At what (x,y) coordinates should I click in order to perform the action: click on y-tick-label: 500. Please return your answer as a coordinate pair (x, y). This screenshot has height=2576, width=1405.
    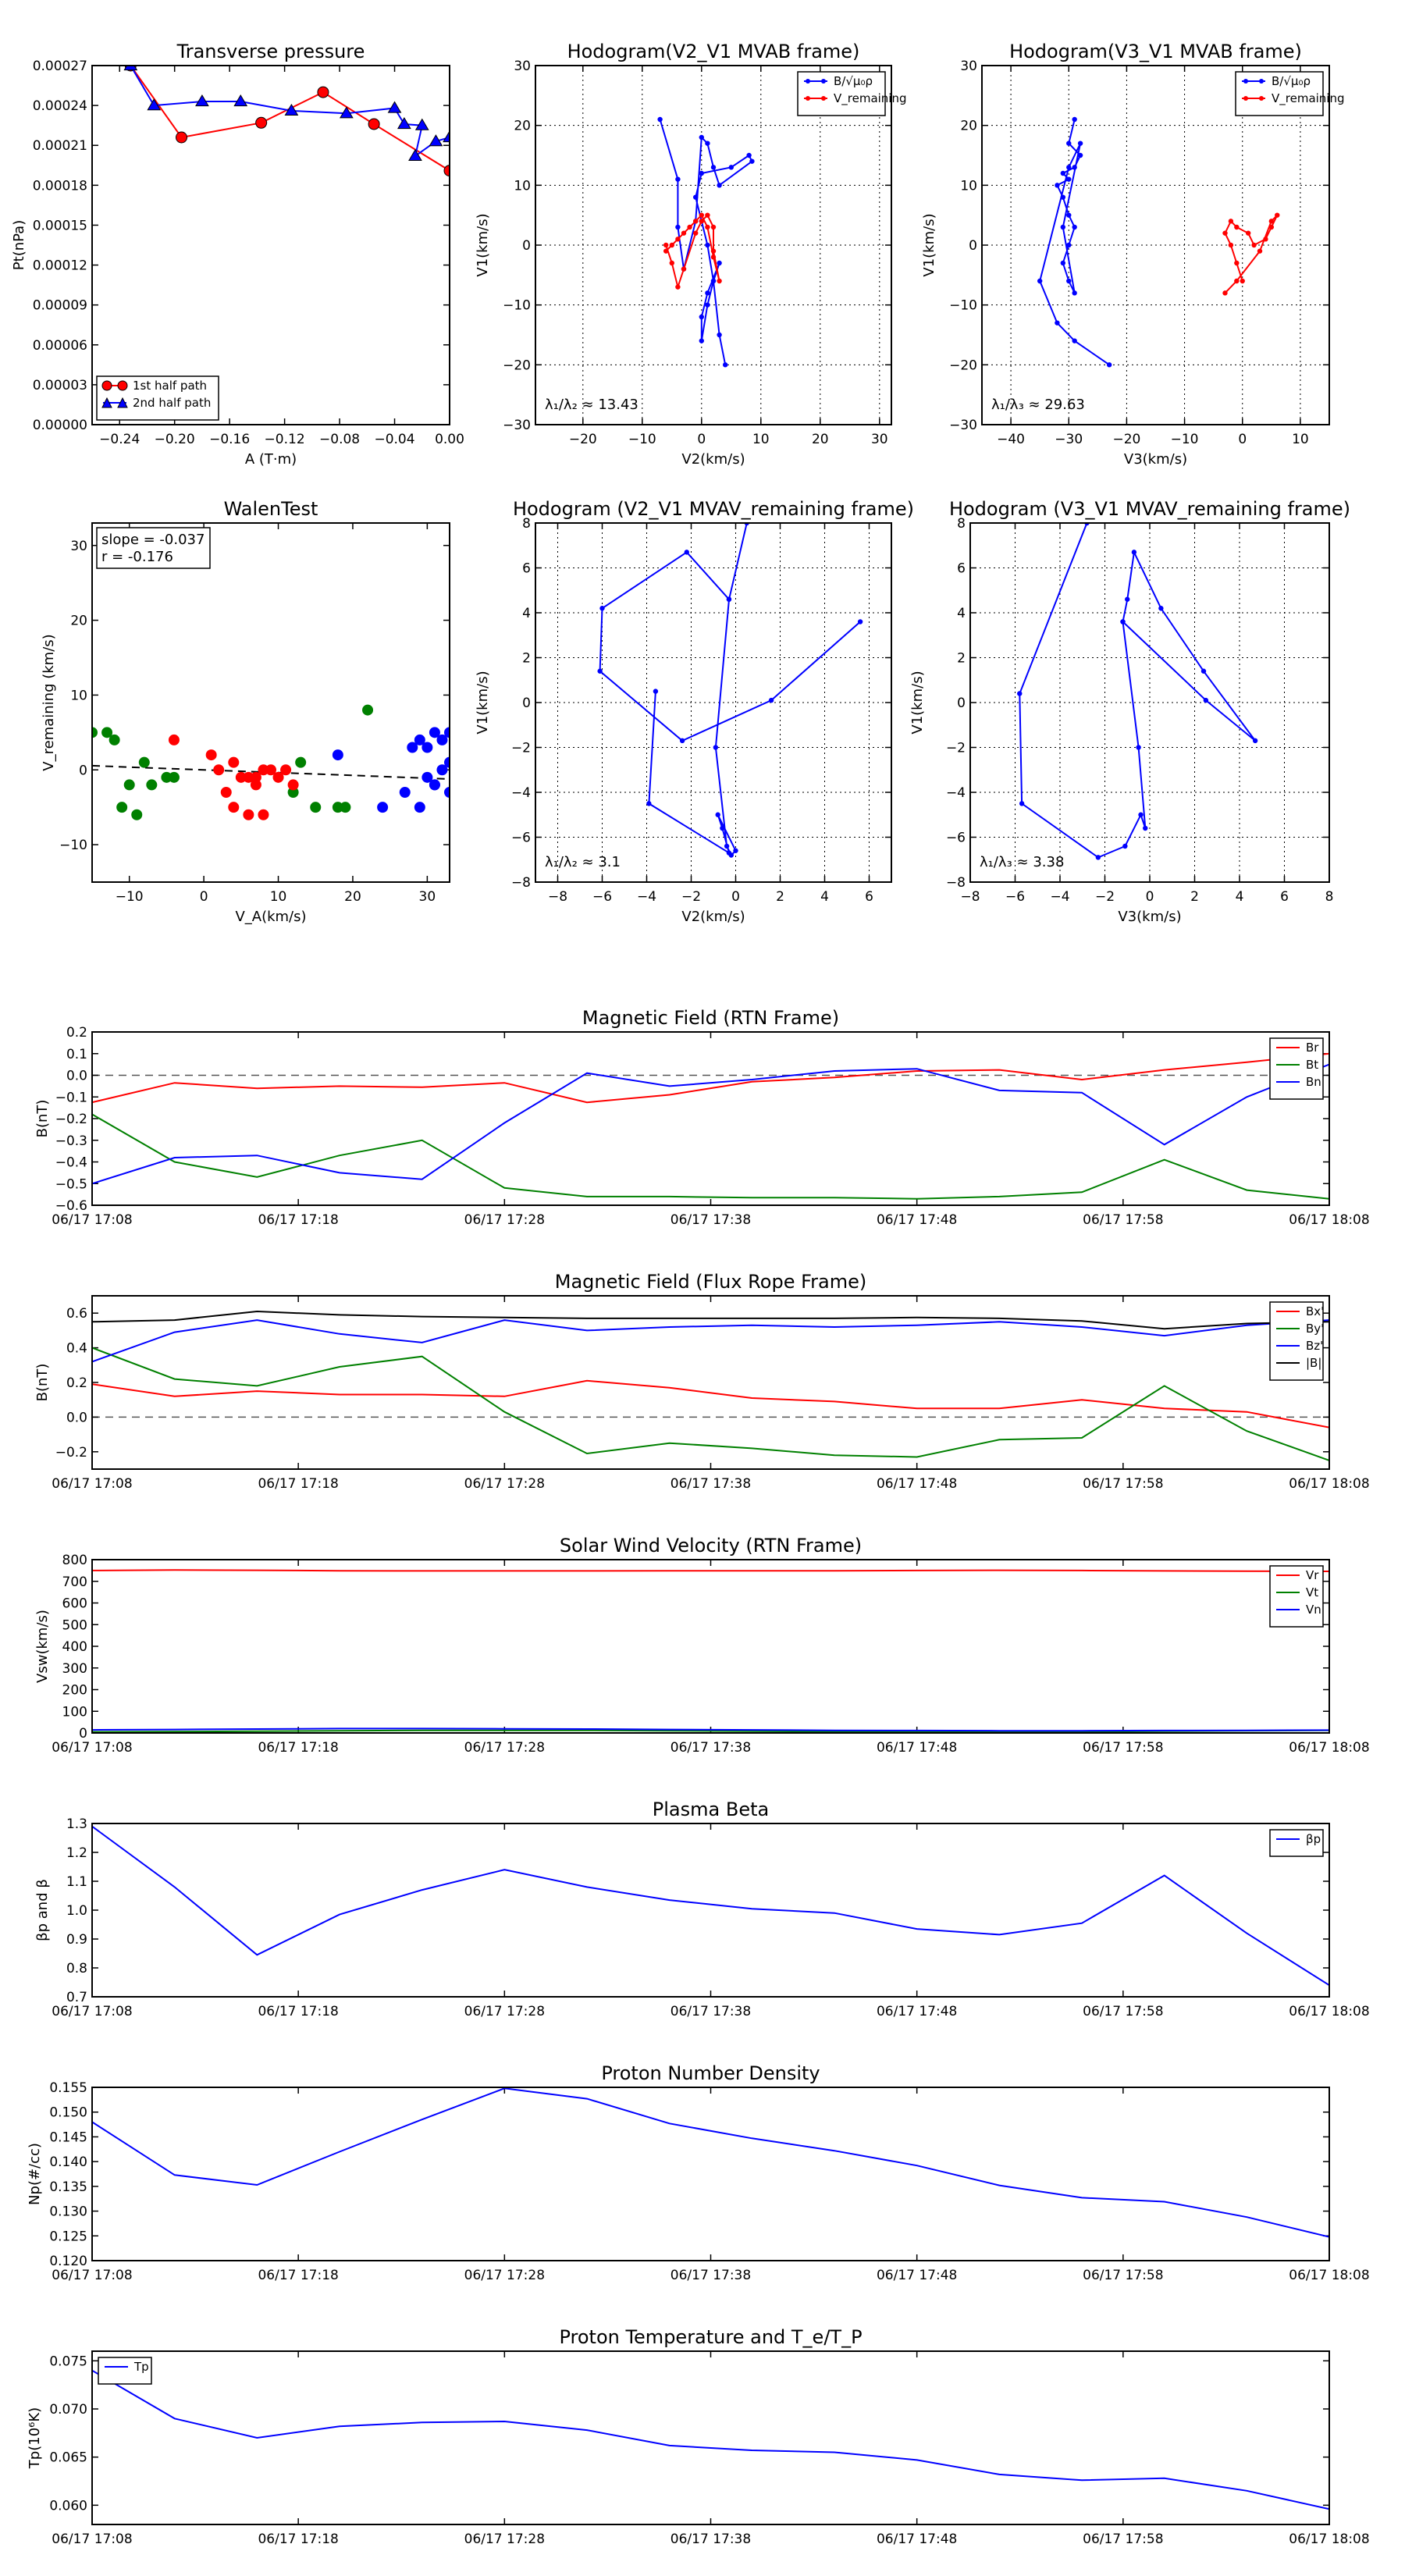
    Looking at the image, I should click on (74, 1625).